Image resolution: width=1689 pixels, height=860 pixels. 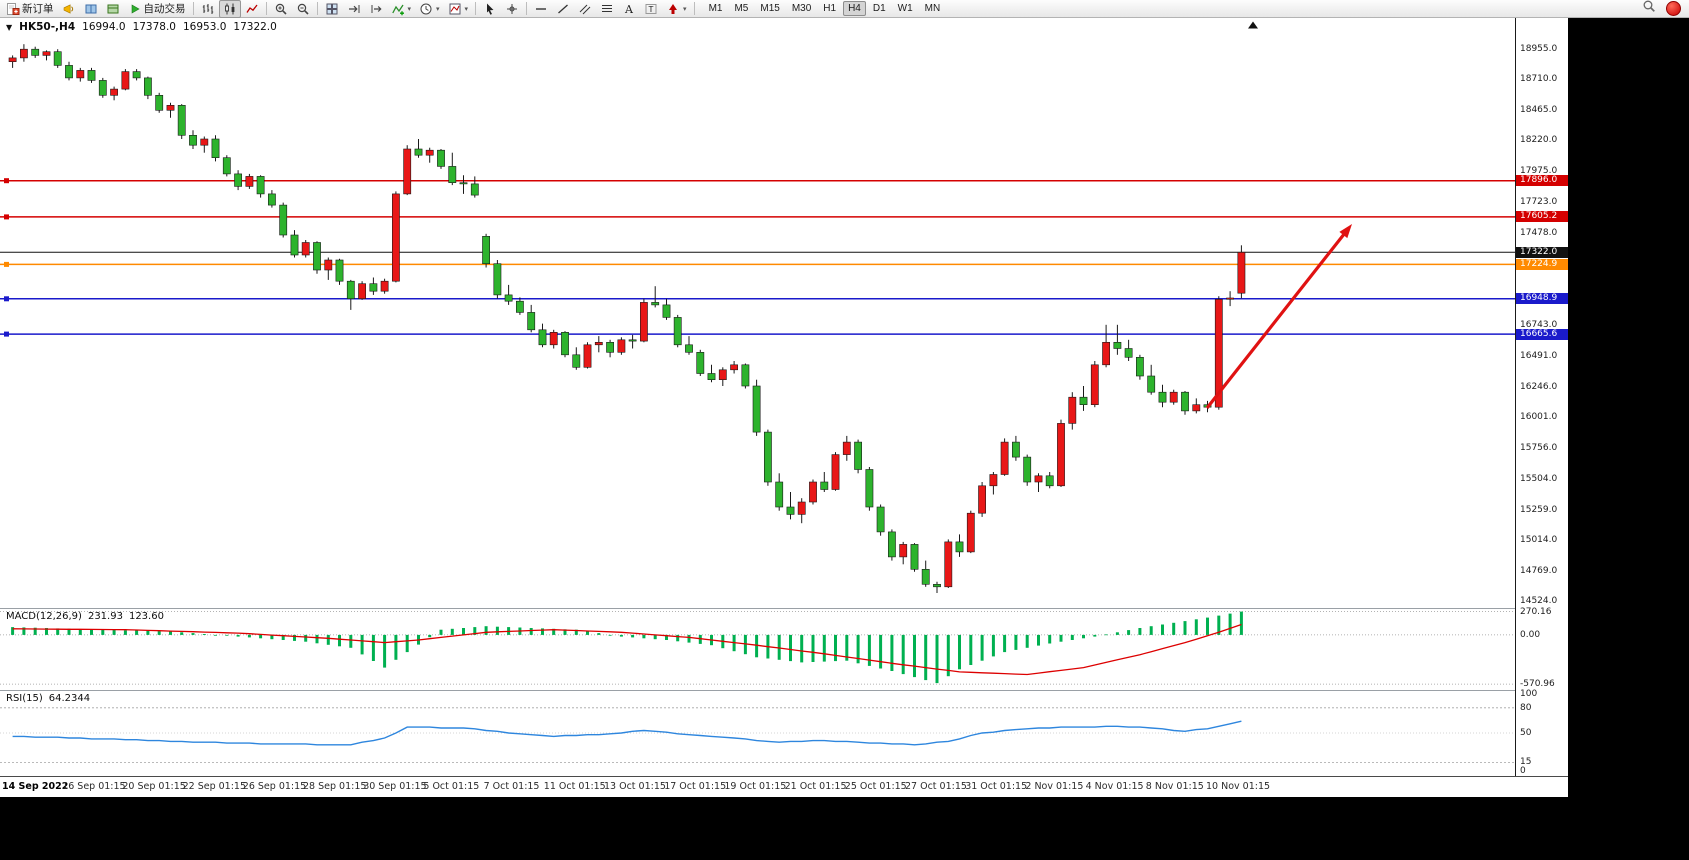 I want to click on time-axis-label: 2 Nov 01:15, so click(x=1054, y=786).